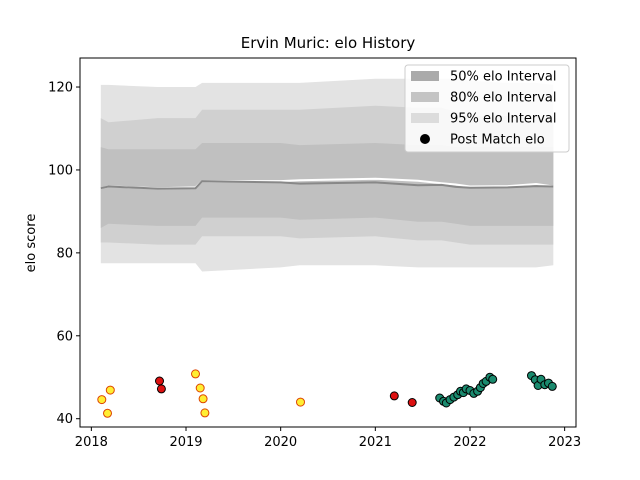 This screenshot has height=480, width=640. I want to click on x-tick-label: 2023, so click(564, 442).